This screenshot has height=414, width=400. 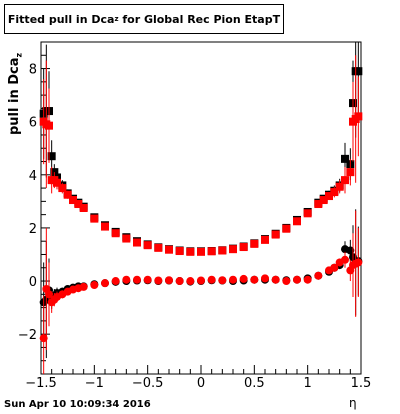 What do you see at coordinates (33, 123) in the screenshot?
I see `y-tick-label: 6` at bounding box center [33, 123].